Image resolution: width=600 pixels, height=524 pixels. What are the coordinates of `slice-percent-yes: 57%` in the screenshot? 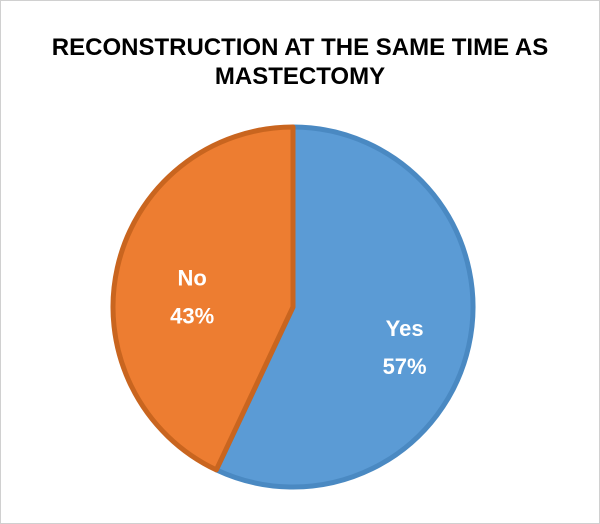 It's located at (405, 366).